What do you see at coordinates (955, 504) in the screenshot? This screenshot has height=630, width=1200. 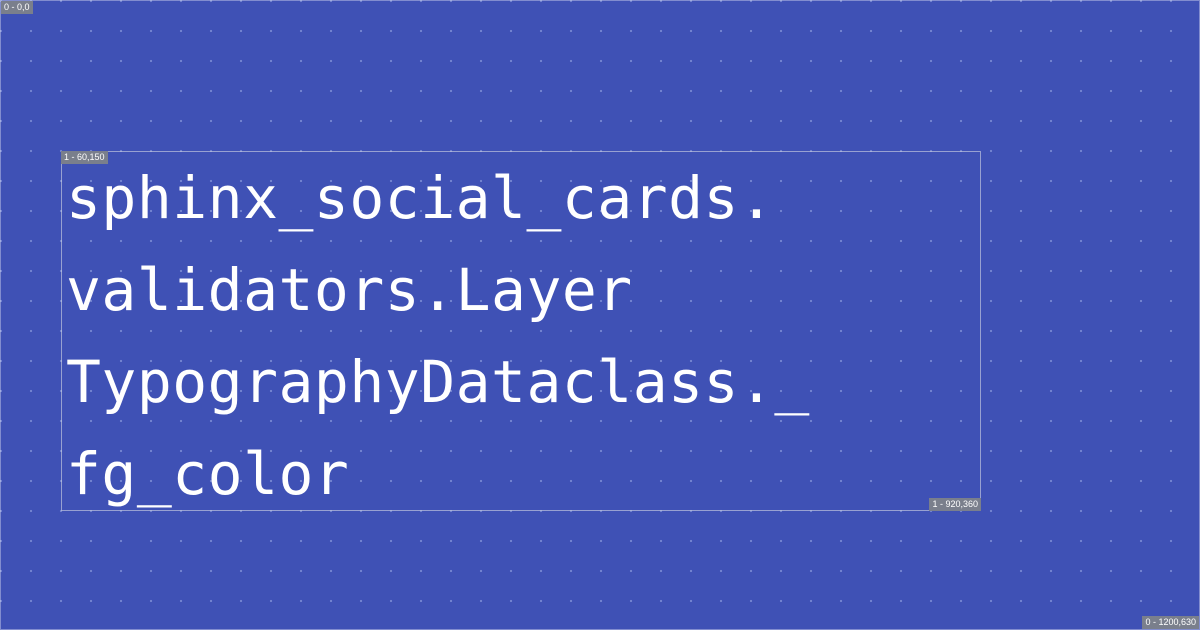 I see `layer-size-label: 1 - 920,360` at bounding box center [955, 504].